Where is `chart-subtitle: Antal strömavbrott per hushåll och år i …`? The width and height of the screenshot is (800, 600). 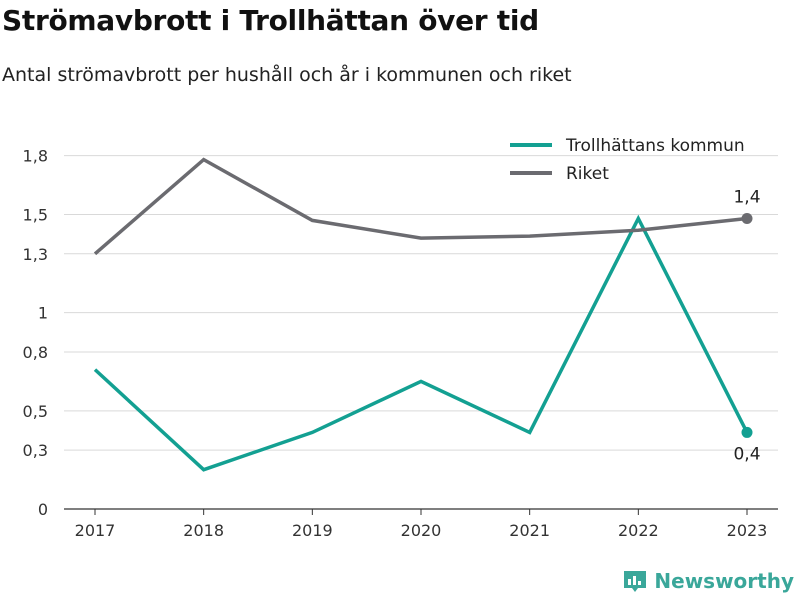 chart-subtitle: Antal strömavbrott per hushåll och år i … is located at coordinates (287, 75).